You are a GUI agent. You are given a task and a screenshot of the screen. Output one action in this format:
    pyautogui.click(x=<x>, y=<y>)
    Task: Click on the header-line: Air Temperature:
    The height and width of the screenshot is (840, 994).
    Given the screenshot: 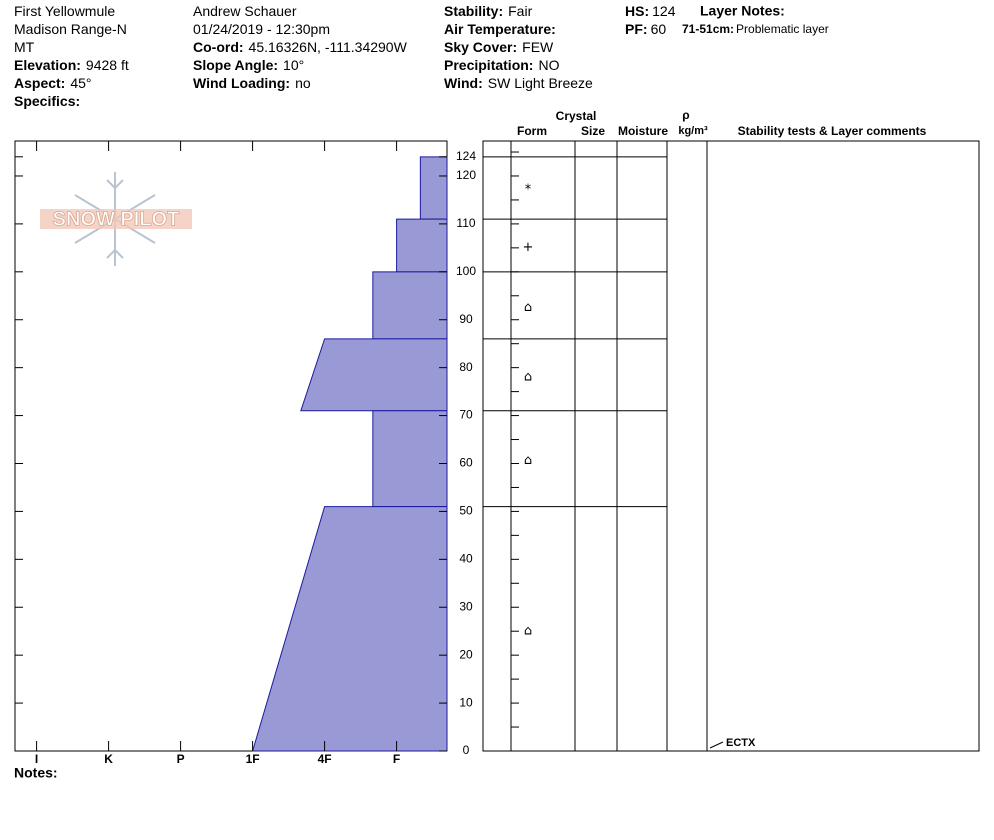 What is the action you would take?
    pyautogui.click(x=500, y=29)
    